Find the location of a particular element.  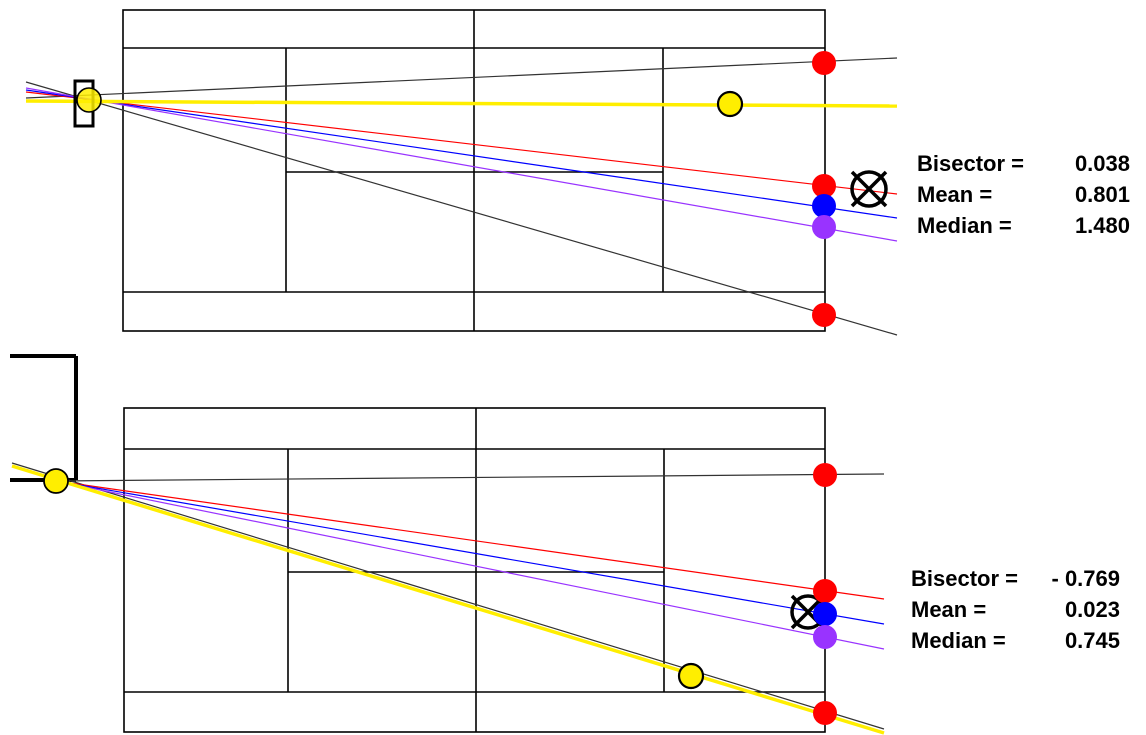

stat-value: 0.745 is located at coordinates (1092, 640).